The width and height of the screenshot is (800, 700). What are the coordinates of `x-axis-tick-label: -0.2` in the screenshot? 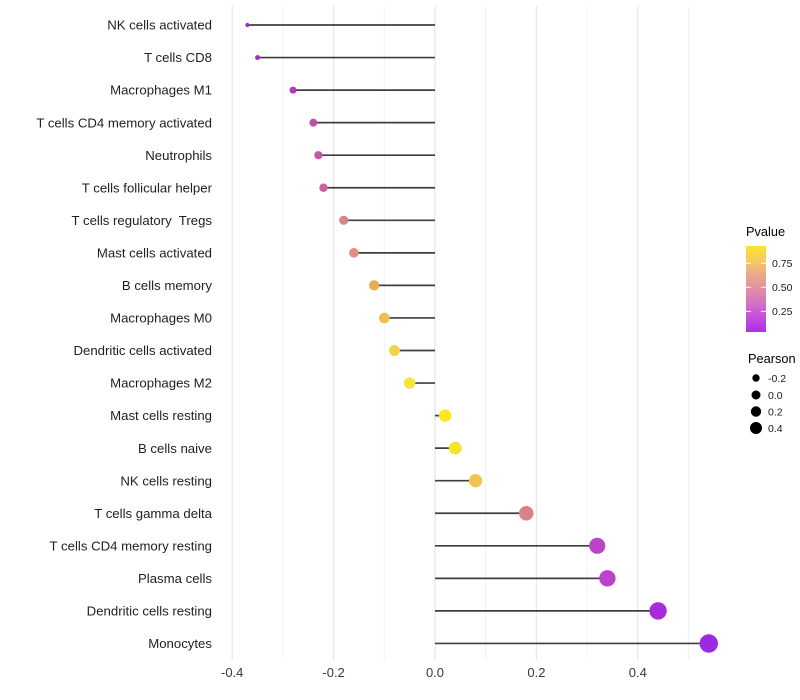 It's located at (333, 672).